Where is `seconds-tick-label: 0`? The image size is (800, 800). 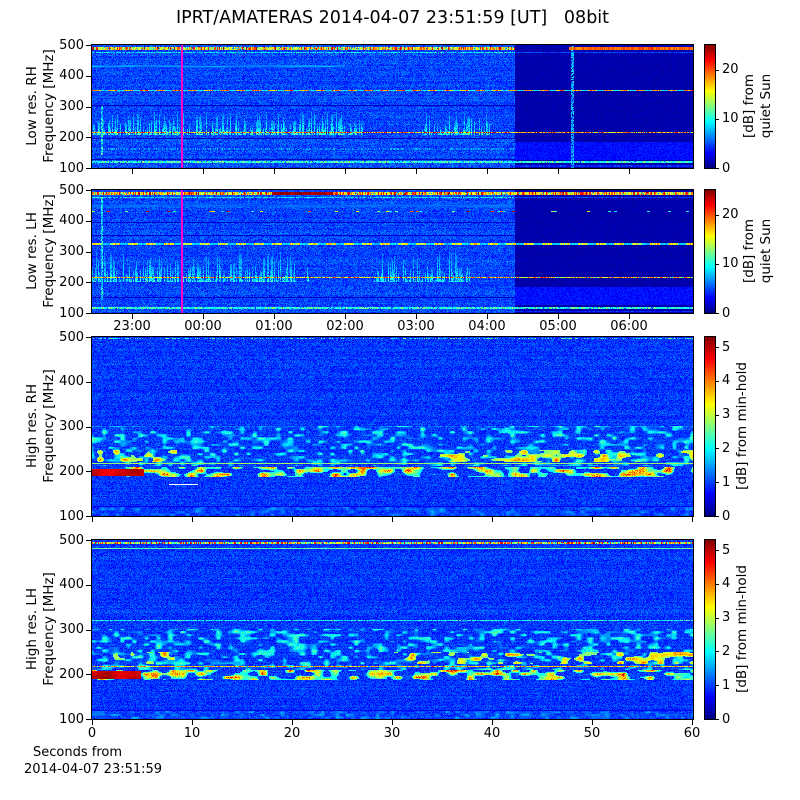 seconds-tick-label: 0 is located at coordinates (92, 733).